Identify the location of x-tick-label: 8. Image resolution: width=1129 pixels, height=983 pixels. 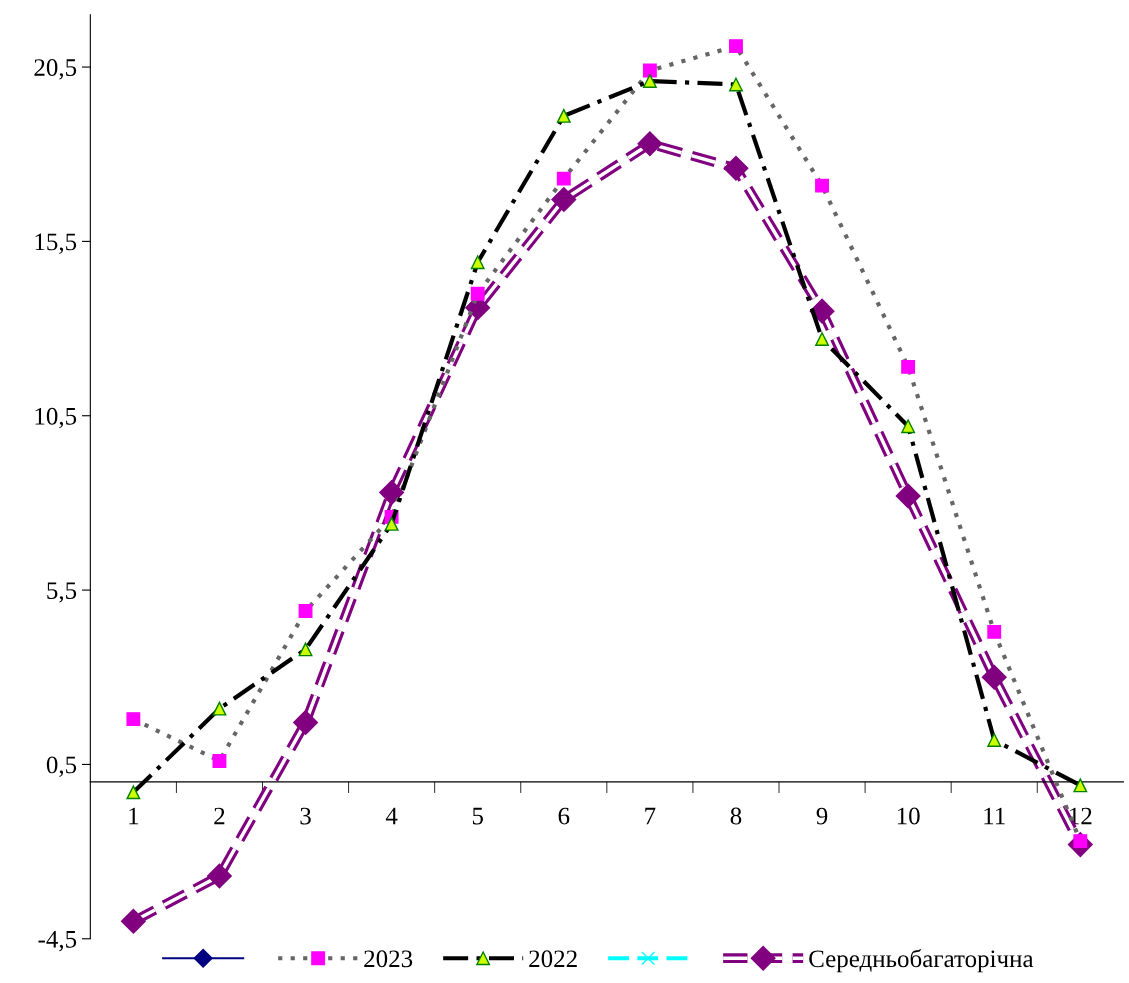
(736, 816).